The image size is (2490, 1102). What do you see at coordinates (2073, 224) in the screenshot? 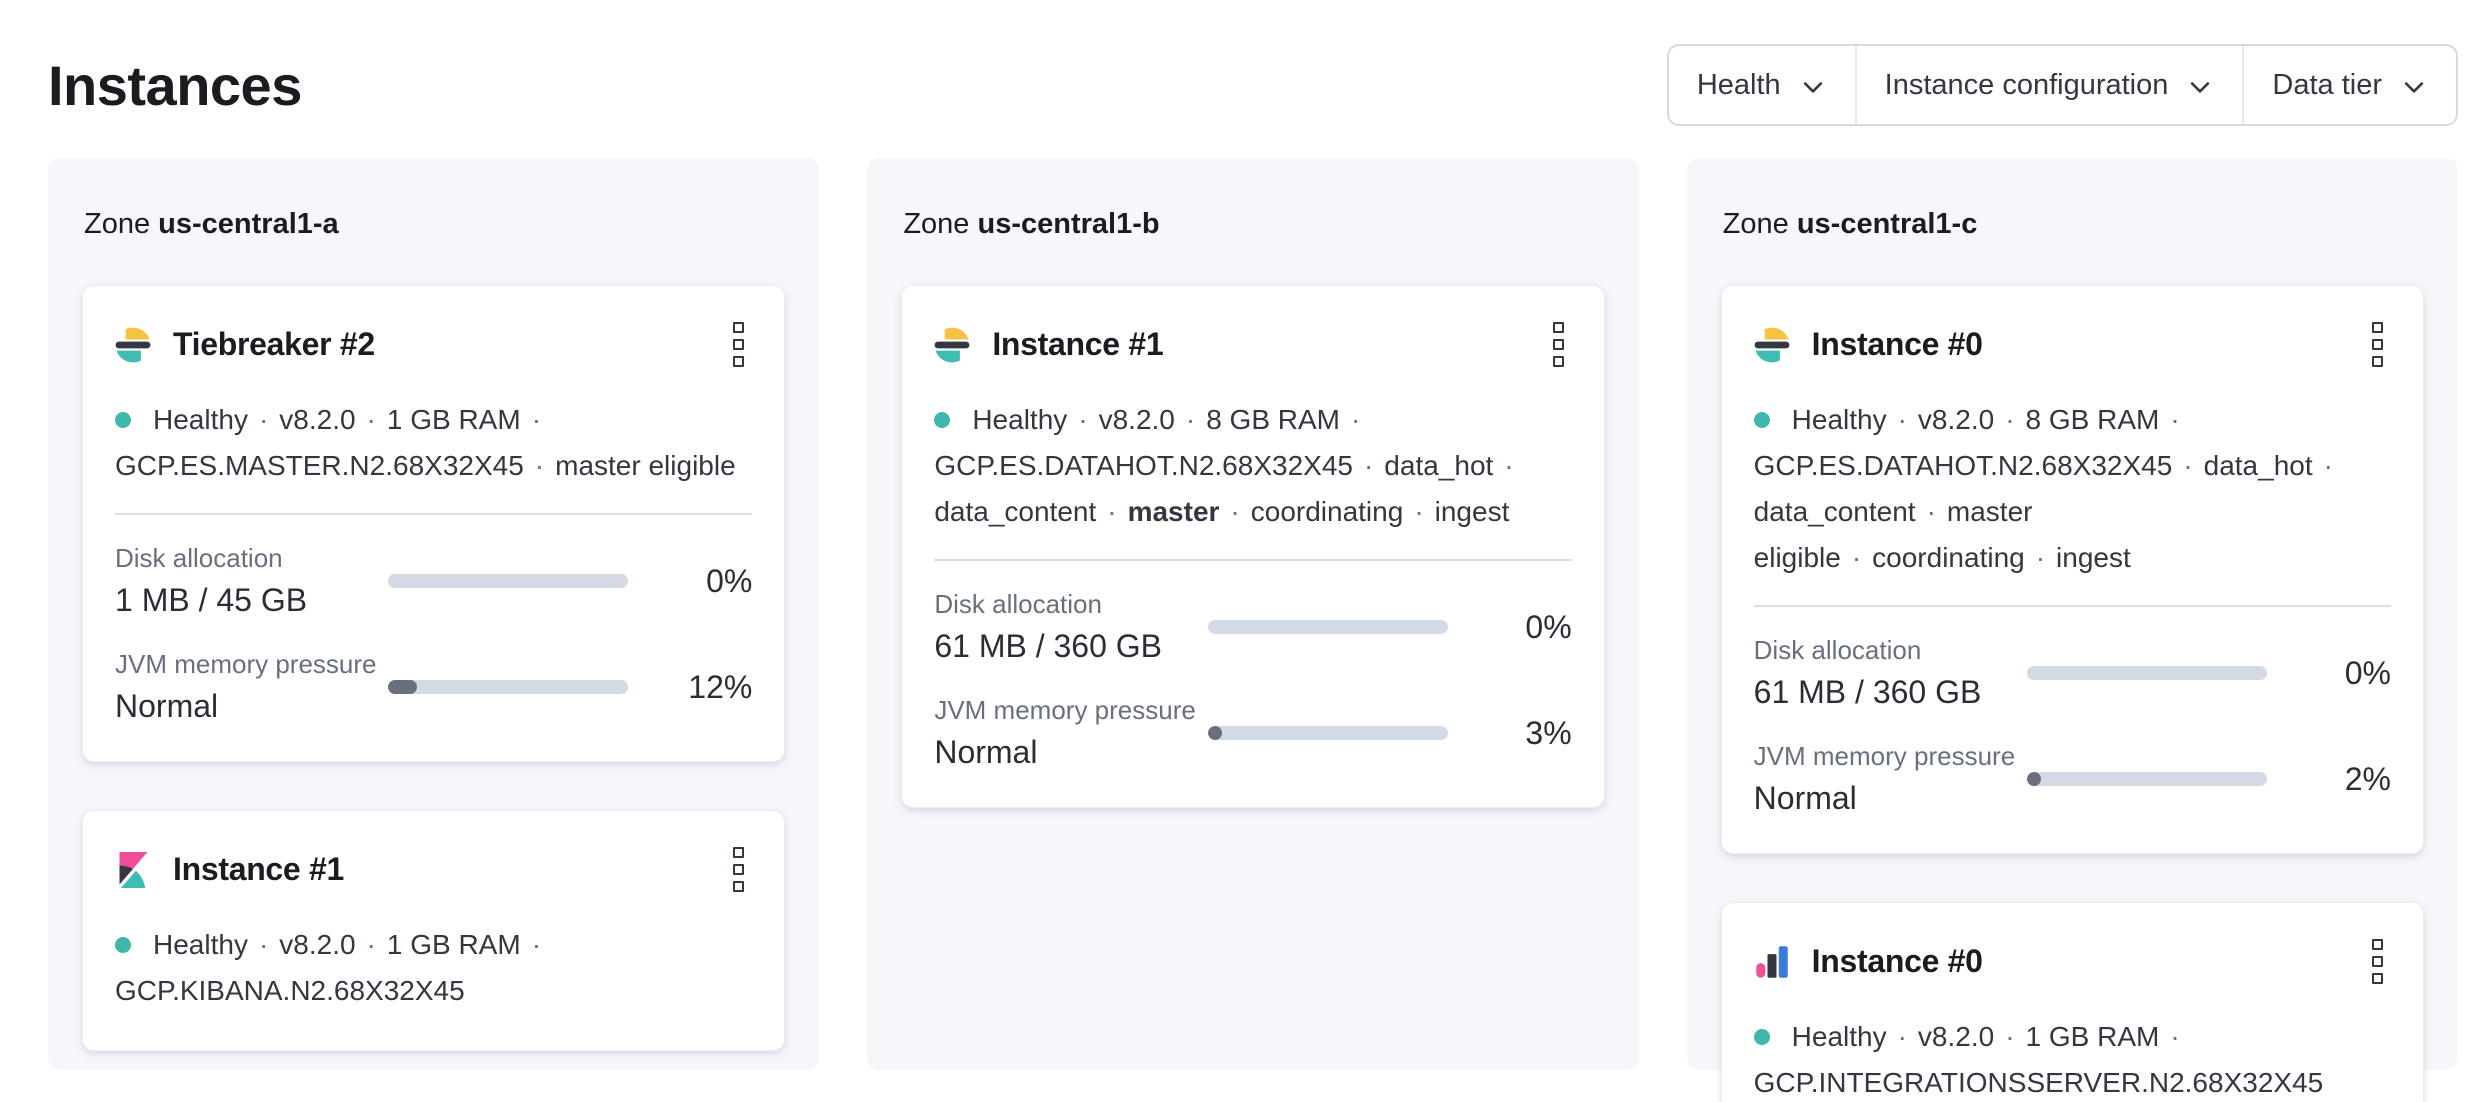
I see `zone-label: Zone us-central1-c` at bounding box center [2073, 224].